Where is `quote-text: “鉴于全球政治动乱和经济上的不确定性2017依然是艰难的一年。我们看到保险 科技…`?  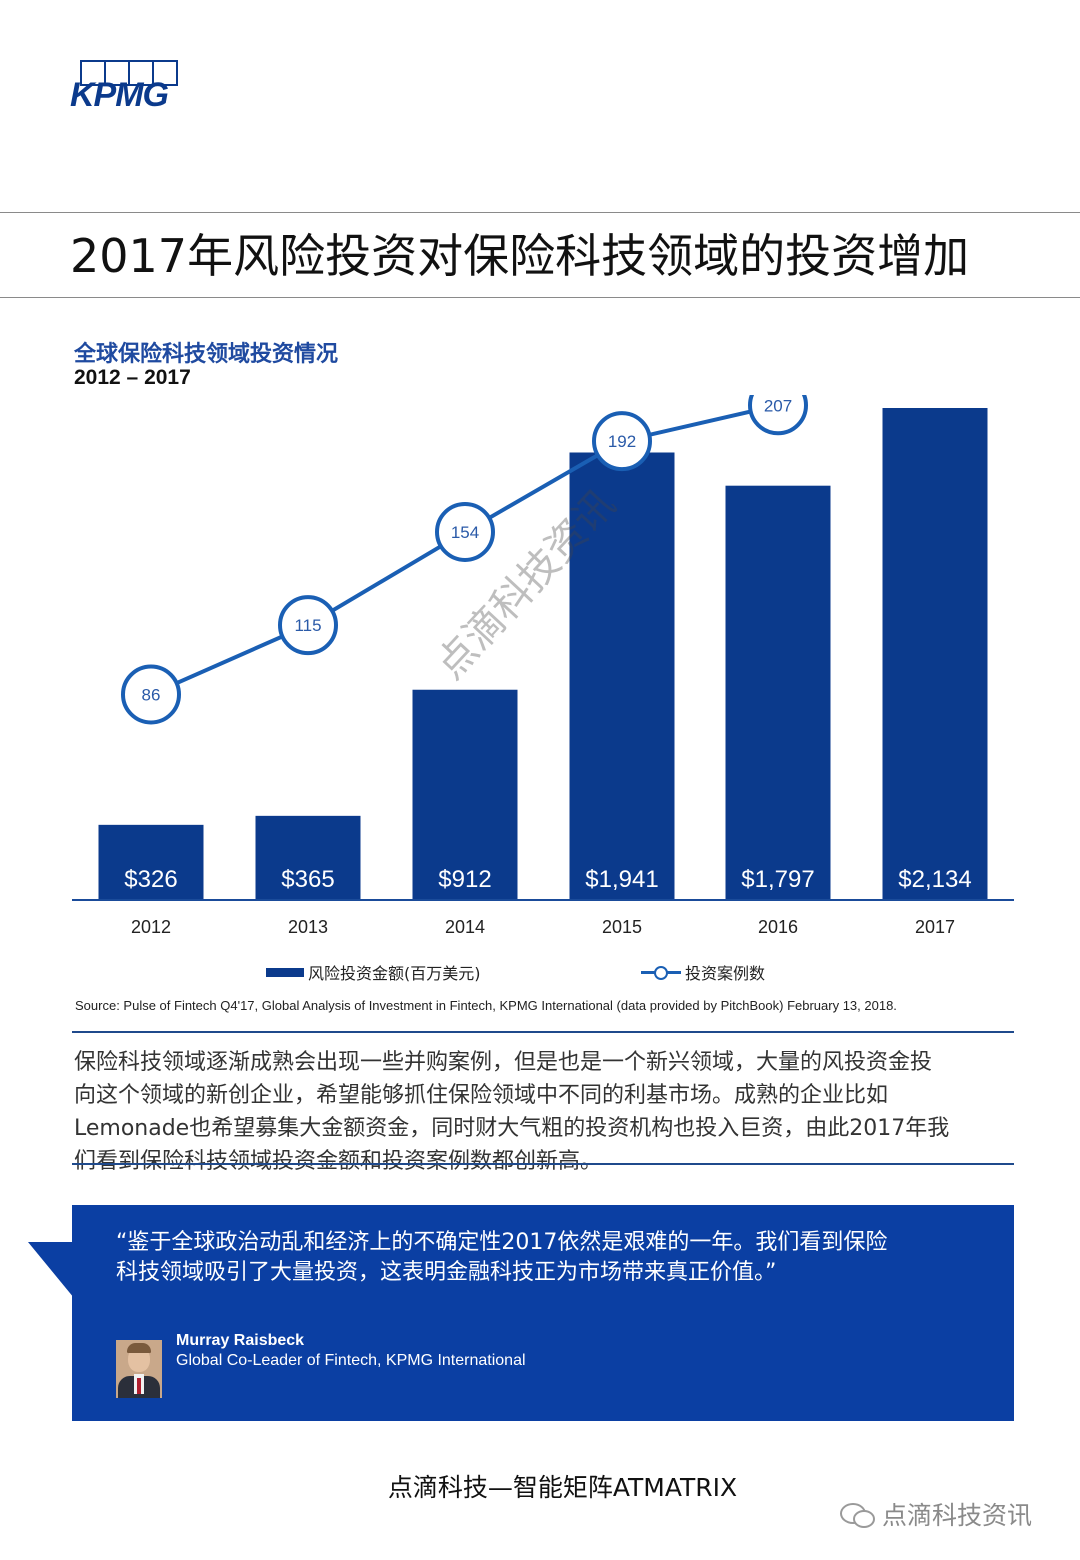 quote-text: “鉴于全球政治动乱和经济上的不确定性2017依然是艰难的一年。我们看到保险 科技… is located at coordinates (546, 1258).